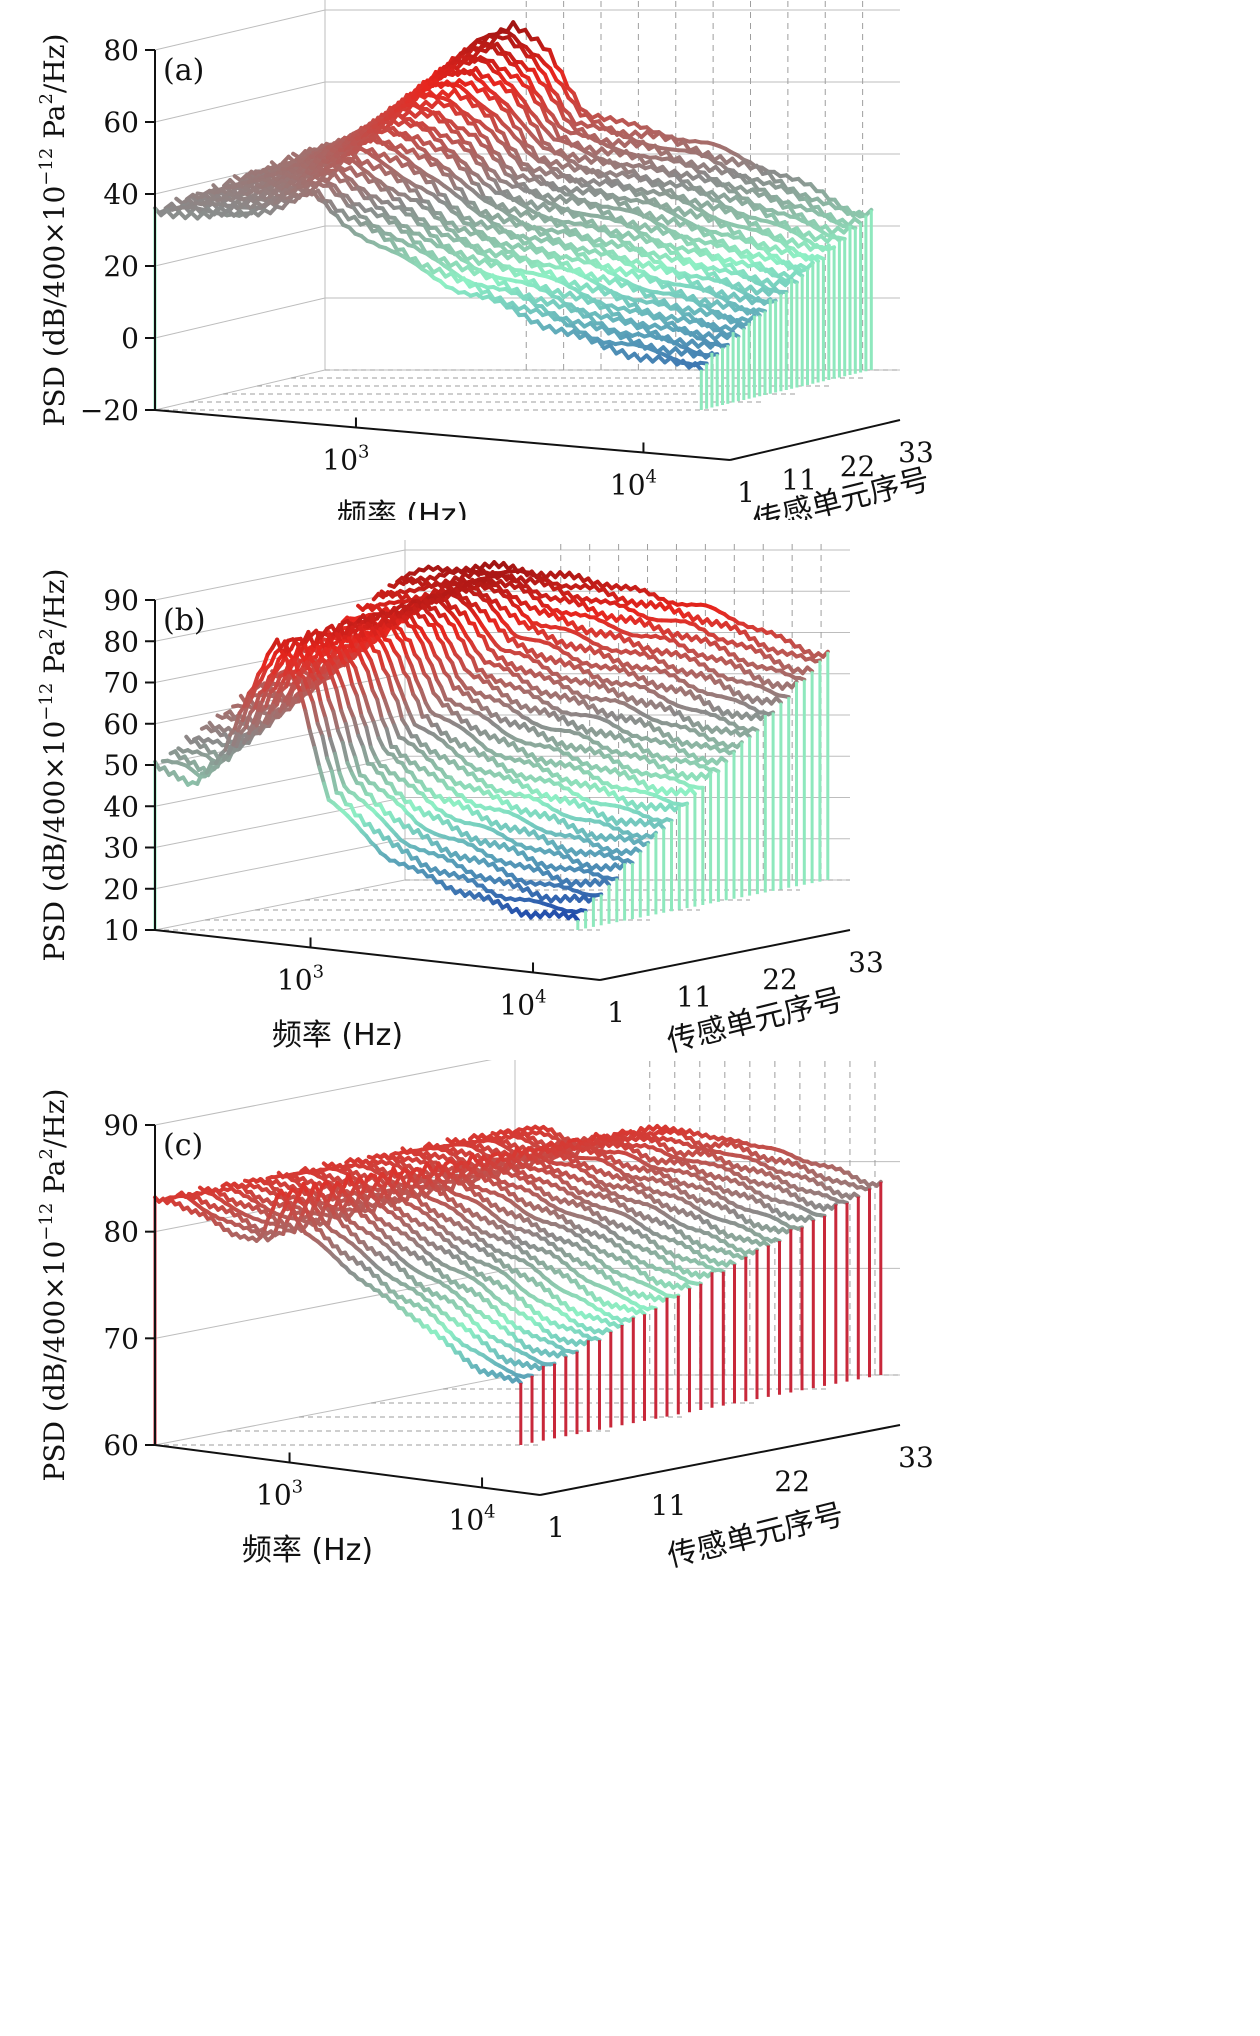 The width and height of the screenshot is (1260, 2036). Describe the element at coordinates (442, 435) in the screenshot. I see `x-axis-line` at that location.